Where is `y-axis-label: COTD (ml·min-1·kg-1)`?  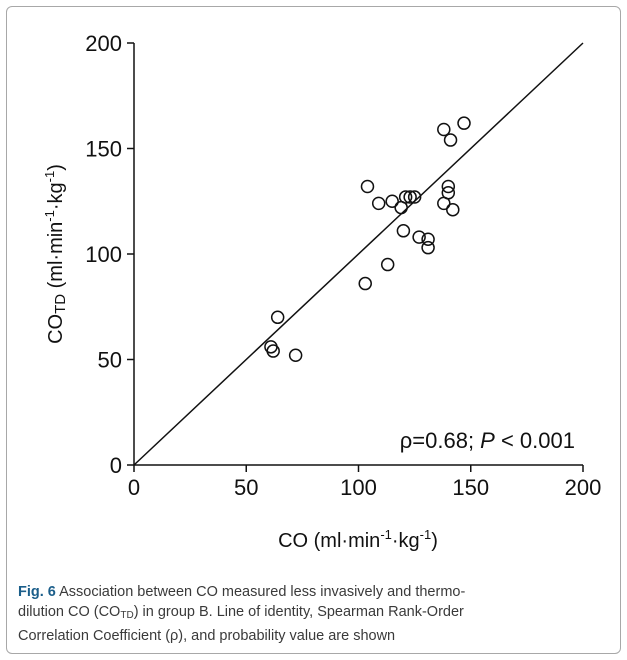 y-axis-label: COTD (ml·min-1·kg-1) is located at coordinates (55, 254).